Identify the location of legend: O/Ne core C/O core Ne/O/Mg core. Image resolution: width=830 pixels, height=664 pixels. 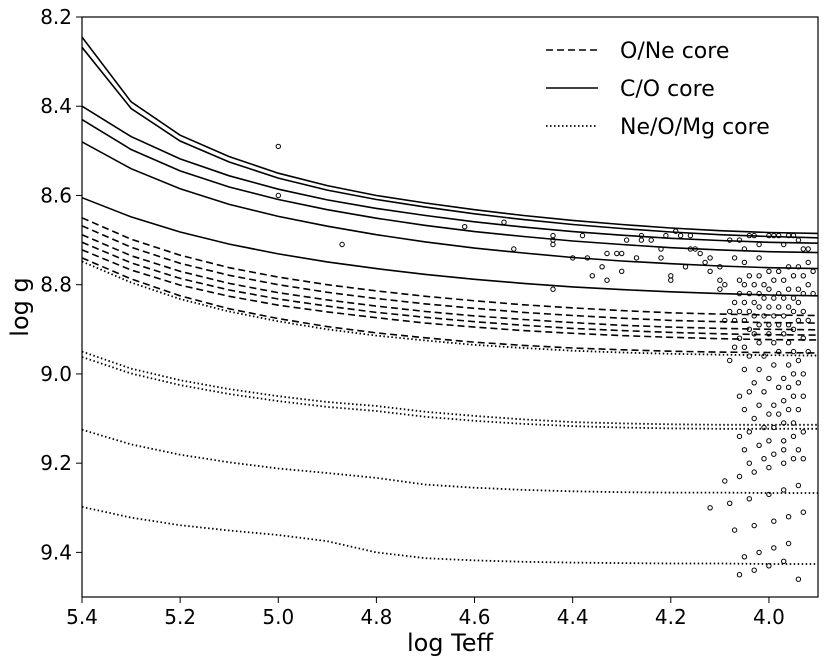
(658, 89).